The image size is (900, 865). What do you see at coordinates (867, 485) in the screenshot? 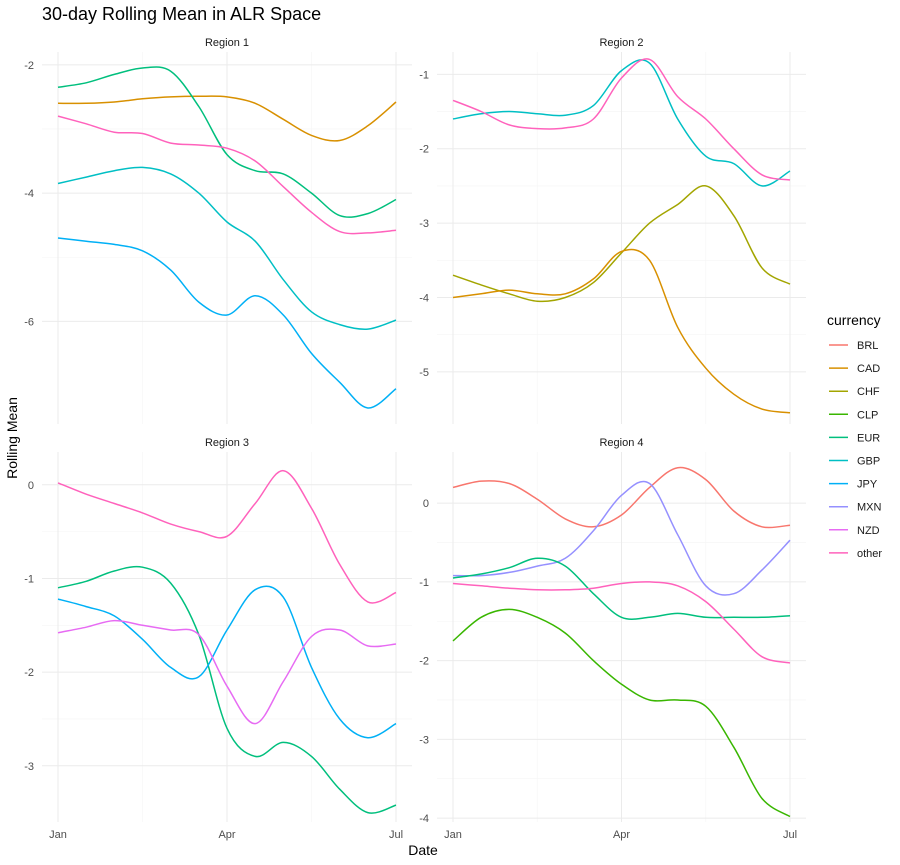
I see `legend-label: JPY` at bounding box center [867, 485].